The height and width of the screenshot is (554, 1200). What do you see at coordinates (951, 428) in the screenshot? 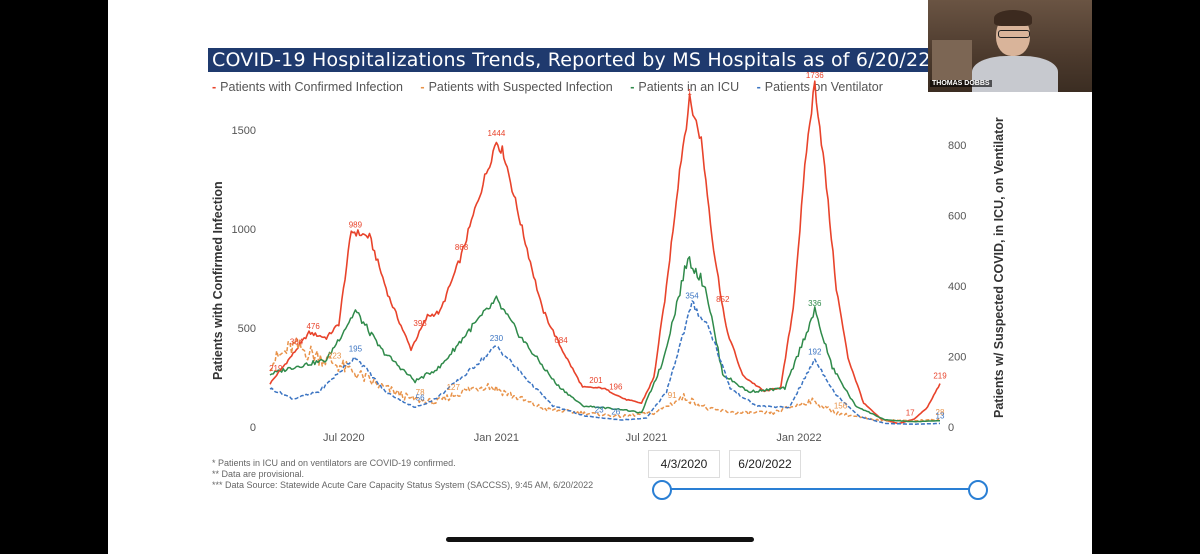
I see `y-tick-right-0: 0` at bounding box center [951, 428].